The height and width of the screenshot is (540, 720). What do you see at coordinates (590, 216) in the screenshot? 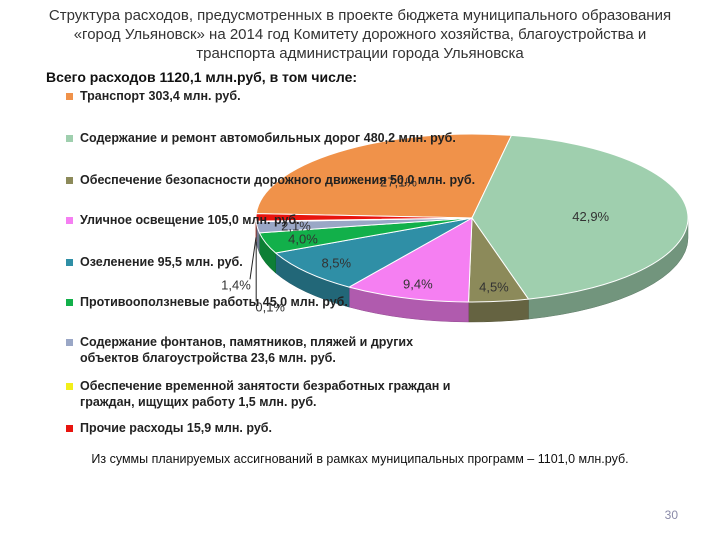
I see `pie-slice-label: 42,9%` at bounding box center [590, 216].